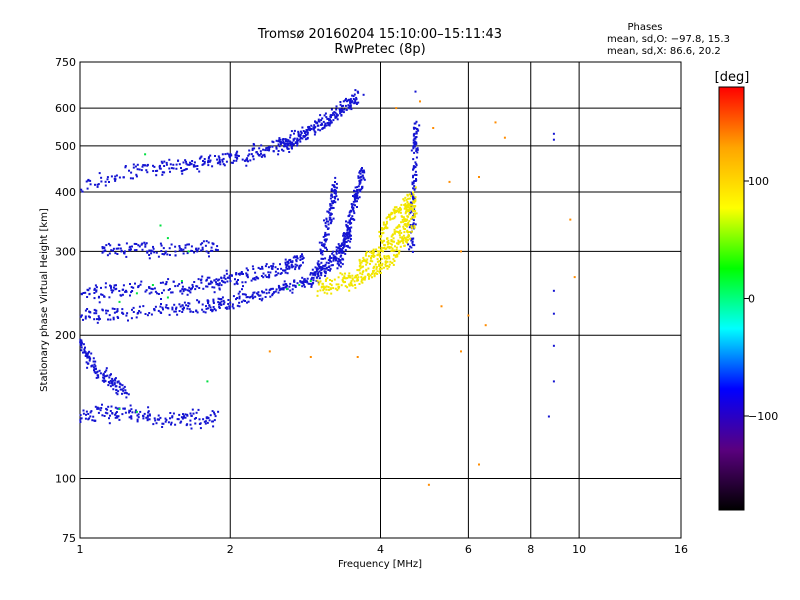  Describe the element at coordinates (69, 538) in the screenshot. I see `y-tick-label: 75` at that location.